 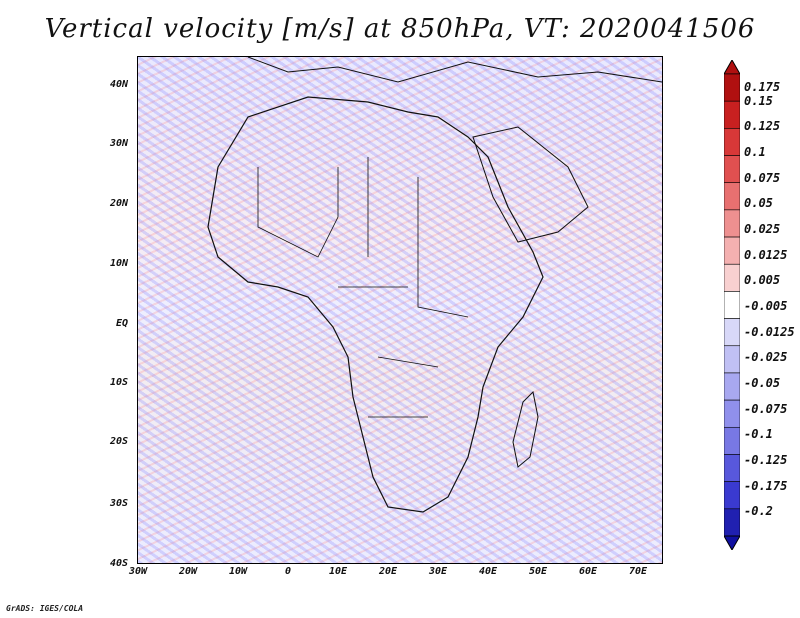 What do you see at coordinates (118, 563) in the screenshot?
I see `lat-label-40s: 40S` at bounding box center [118, 563].